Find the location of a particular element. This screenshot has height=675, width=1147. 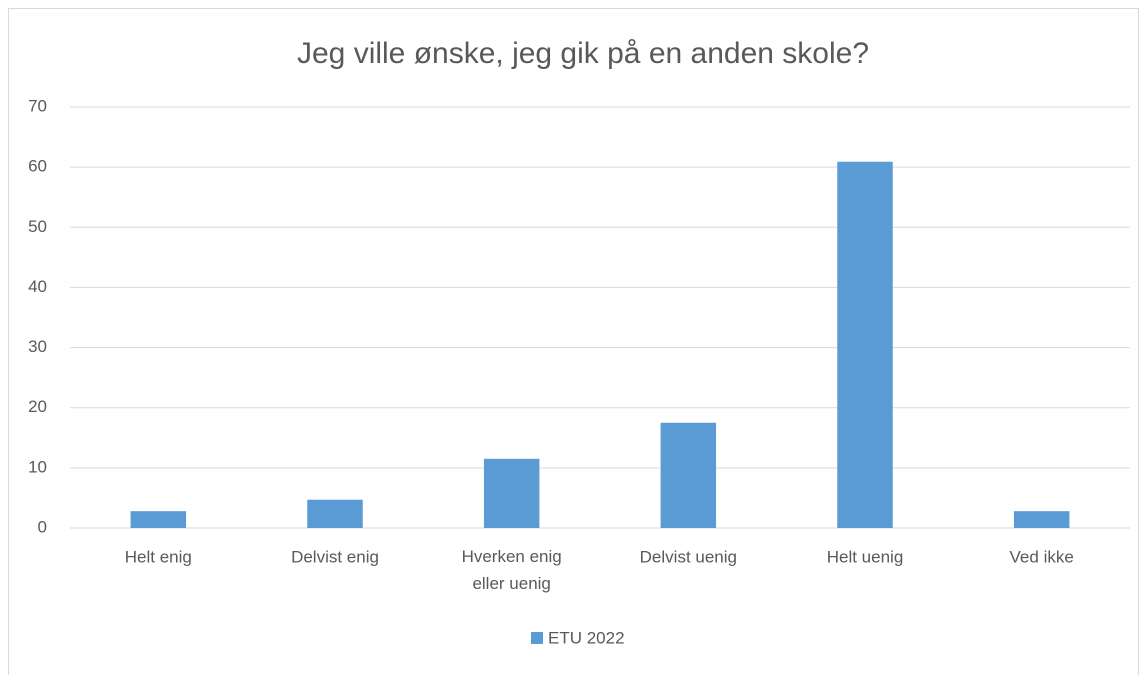

y-tick-label: 20 is located at coordinates (37, 406).